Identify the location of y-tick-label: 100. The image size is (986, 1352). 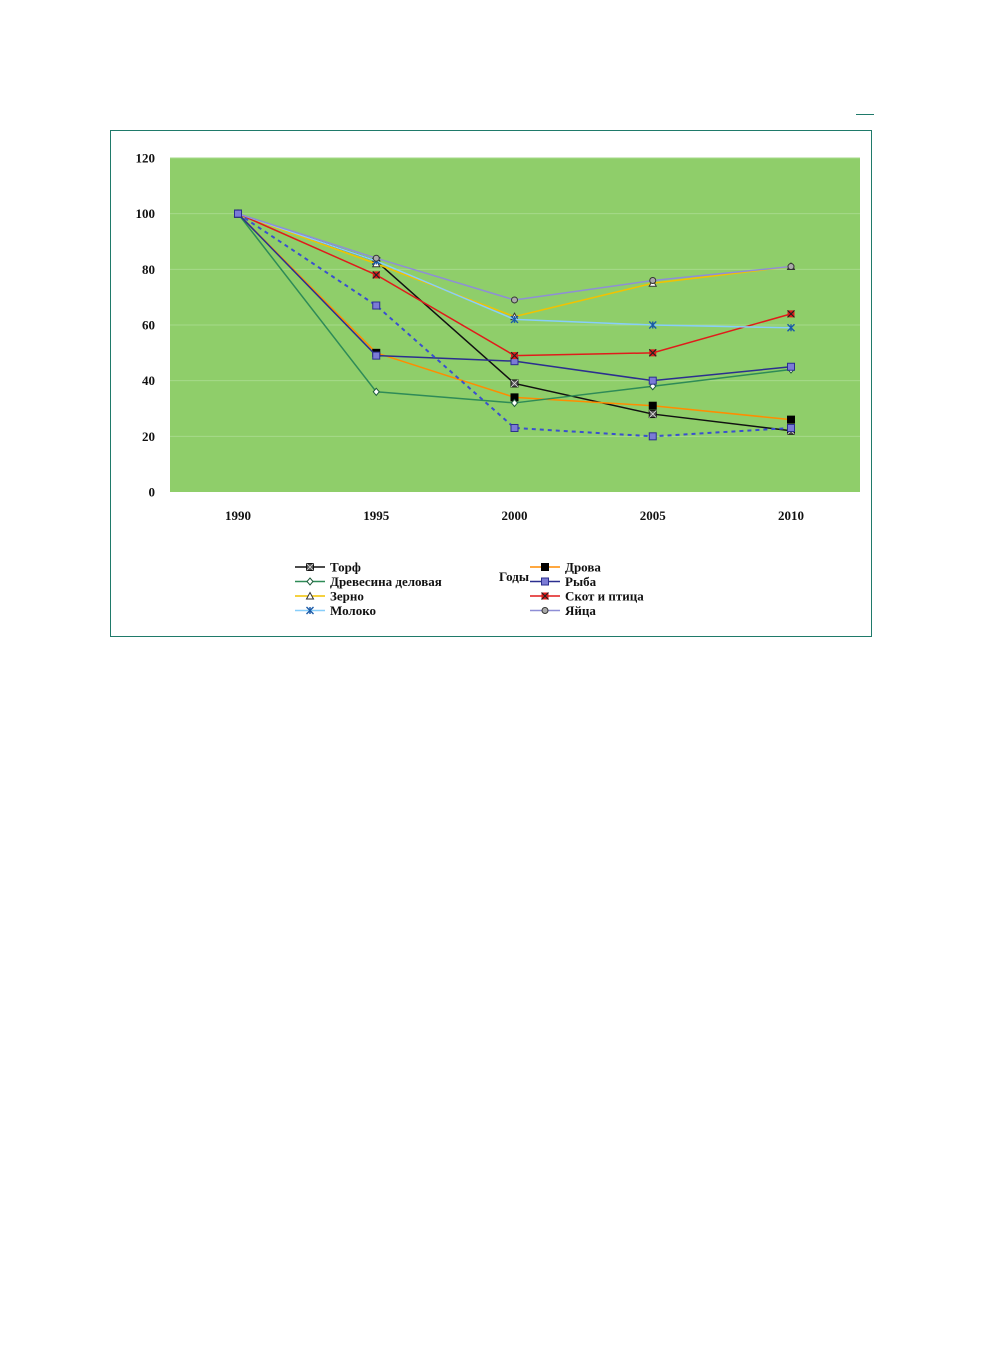
(146, 213).